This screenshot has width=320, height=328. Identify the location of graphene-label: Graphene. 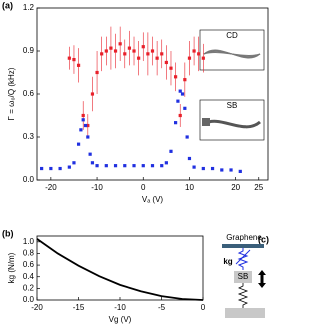
(244, 237).